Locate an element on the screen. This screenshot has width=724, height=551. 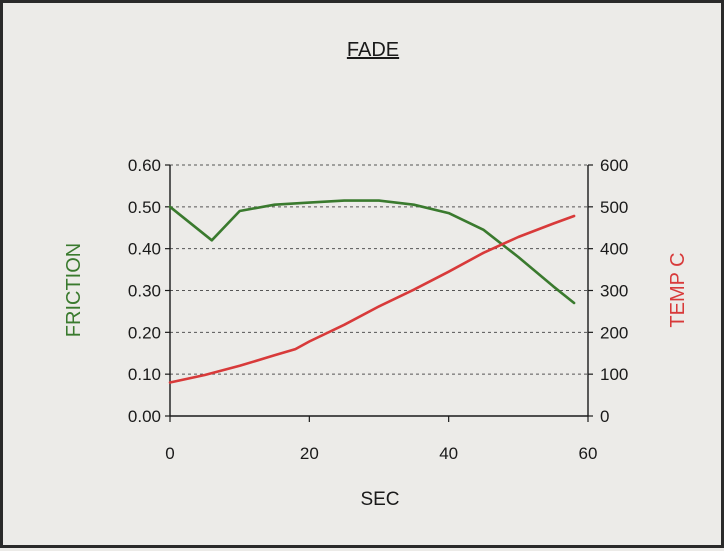
x-tick-label: 60 is located at coordinates (588, 453).